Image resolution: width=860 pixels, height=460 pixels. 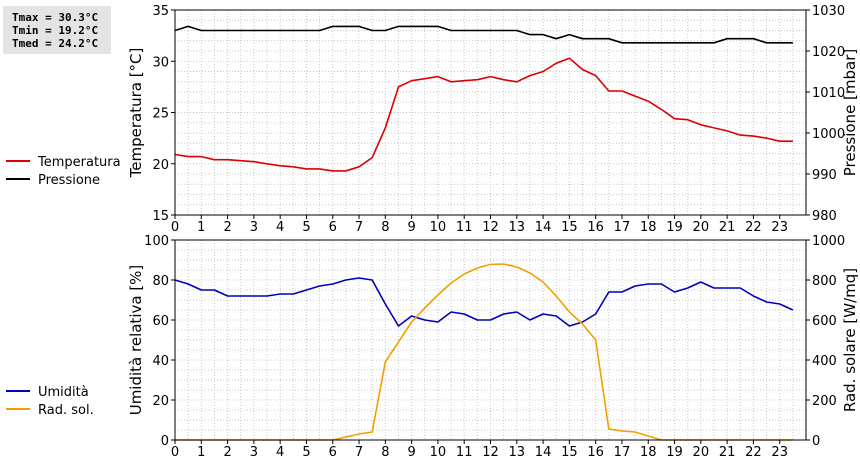 I want to click on y2-axis-title: Rad. solare [W/mq], so click(x=850, y=340).